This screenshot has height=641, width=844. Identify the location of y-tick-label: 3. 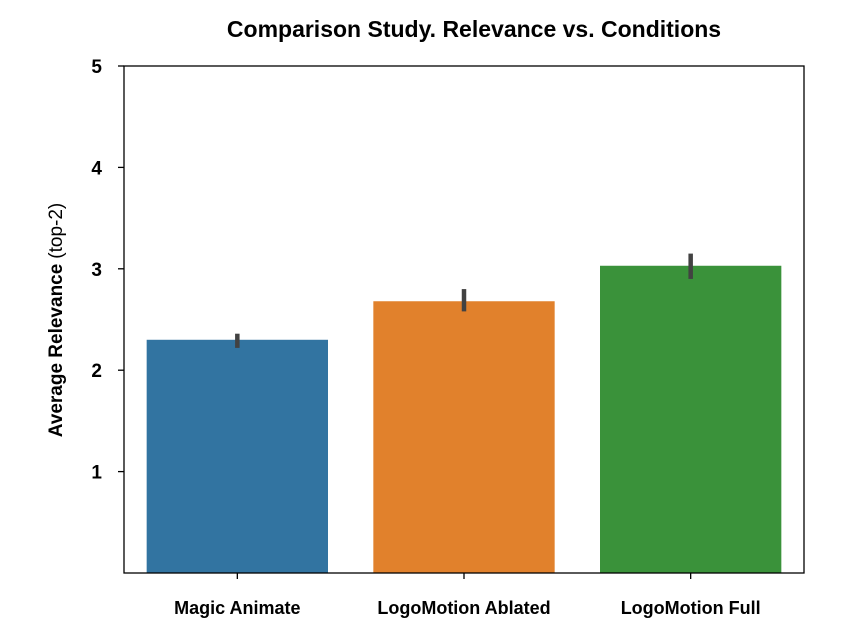
(96, 270).